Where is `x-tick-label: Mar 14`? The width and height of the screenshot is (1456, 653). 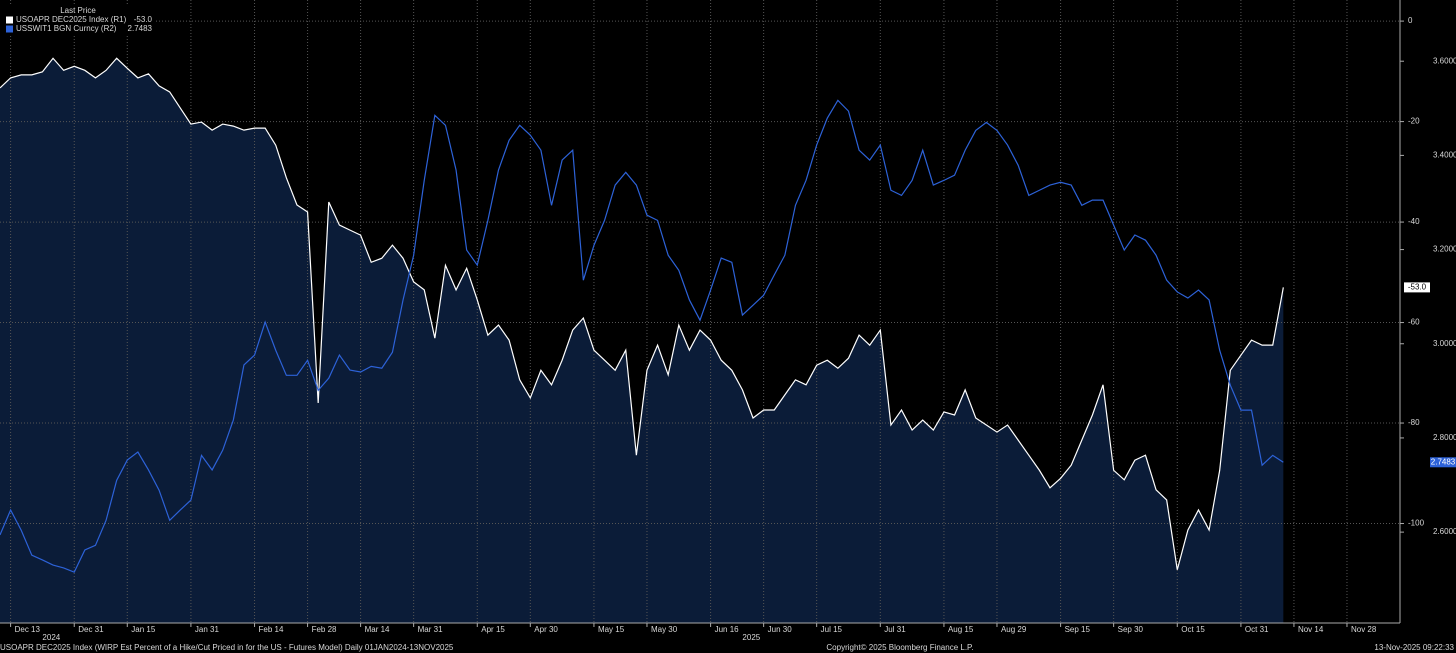
x-tick-label: Mar 14 is located at coordinates (377, 629).